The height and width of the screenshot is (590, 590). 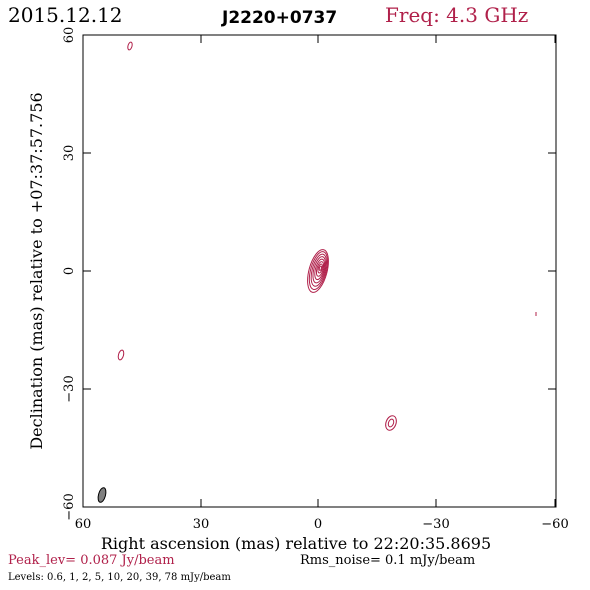 I want to click on rms-noise: Rms_noise= 0.1 mJy/beam, so click(x=388, y=560).